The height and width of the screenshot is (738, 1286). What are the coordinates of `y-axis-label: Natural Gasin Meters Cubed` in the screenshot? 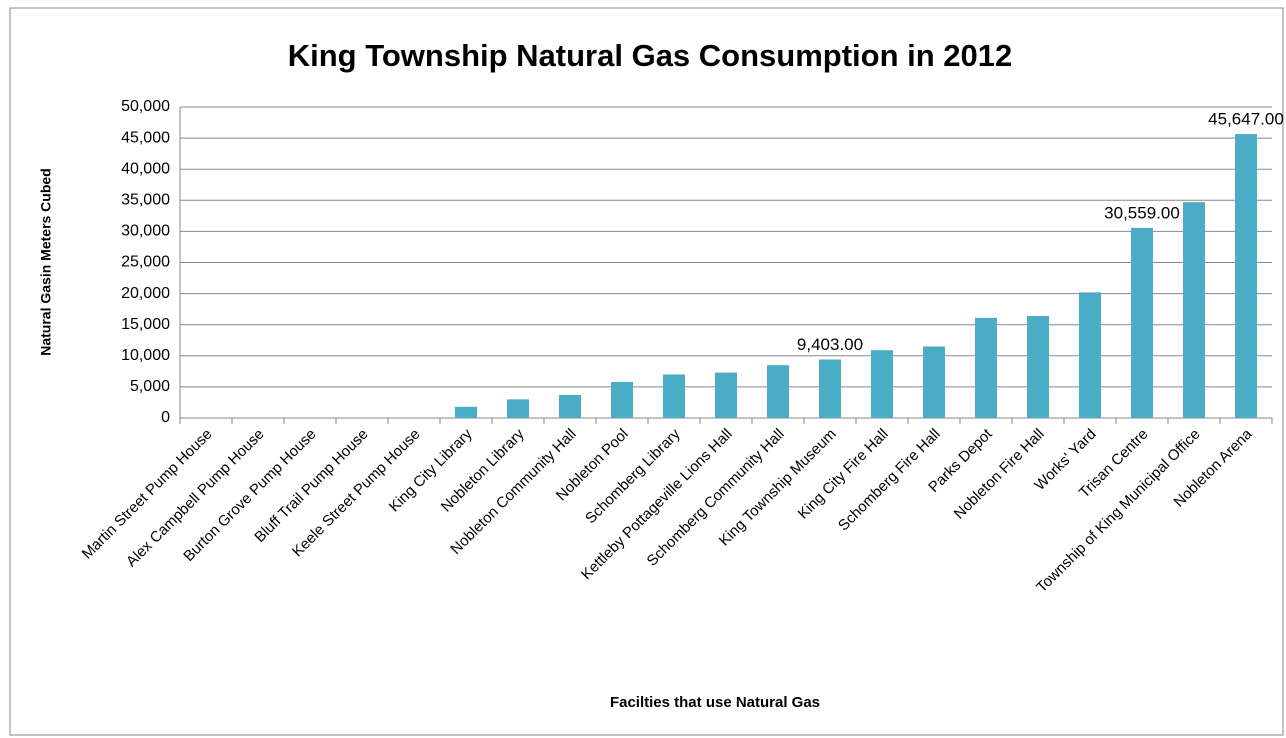 It's located at (46, 262).